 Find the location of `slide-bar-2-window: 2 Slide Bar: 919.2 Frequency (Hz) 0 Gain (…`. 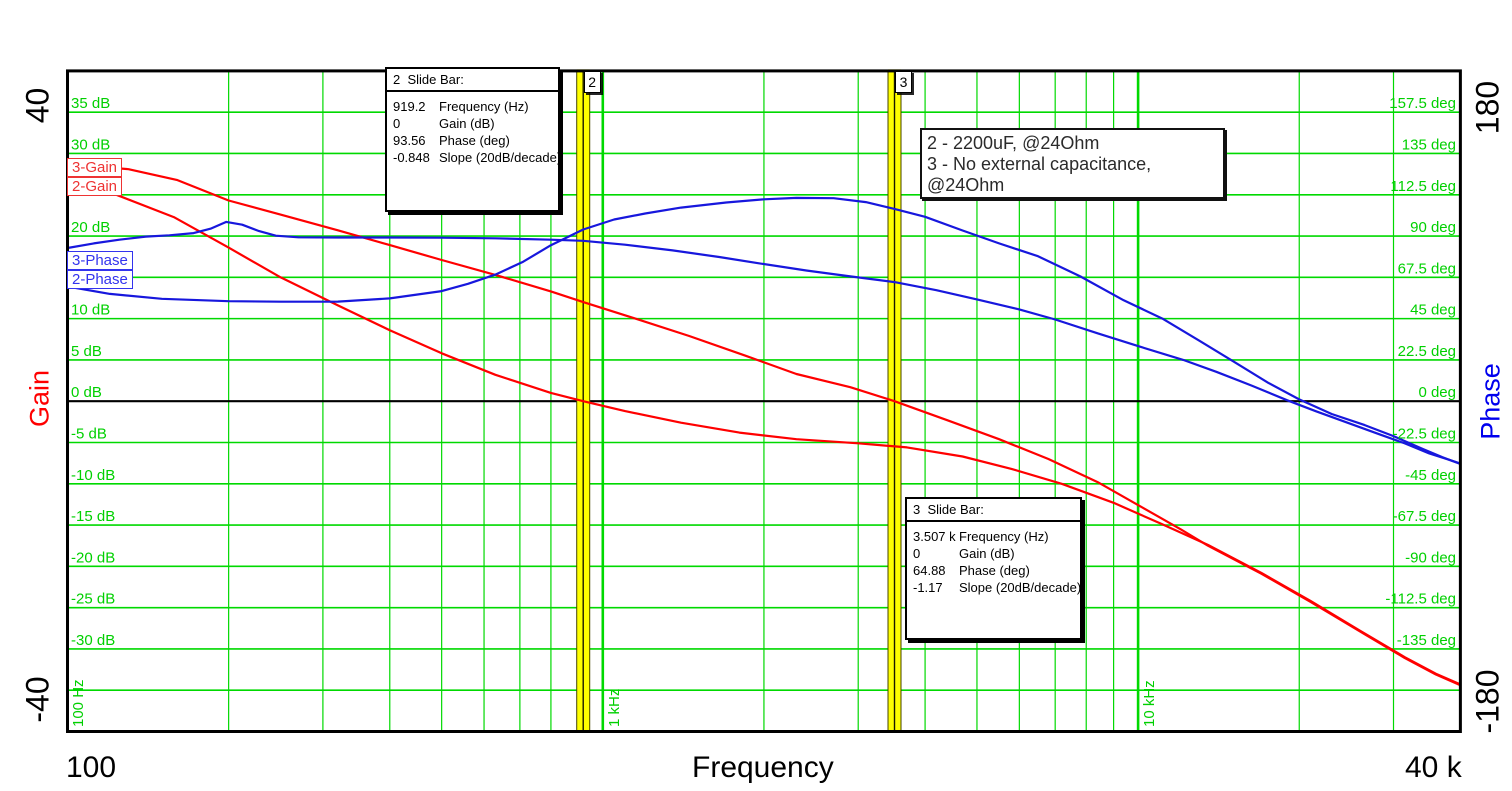

slide-bar-2-window: 2 Slide Bar: 919.2 Frequency (Hz) 0 Gain (… is located at coordinates (473, 139).